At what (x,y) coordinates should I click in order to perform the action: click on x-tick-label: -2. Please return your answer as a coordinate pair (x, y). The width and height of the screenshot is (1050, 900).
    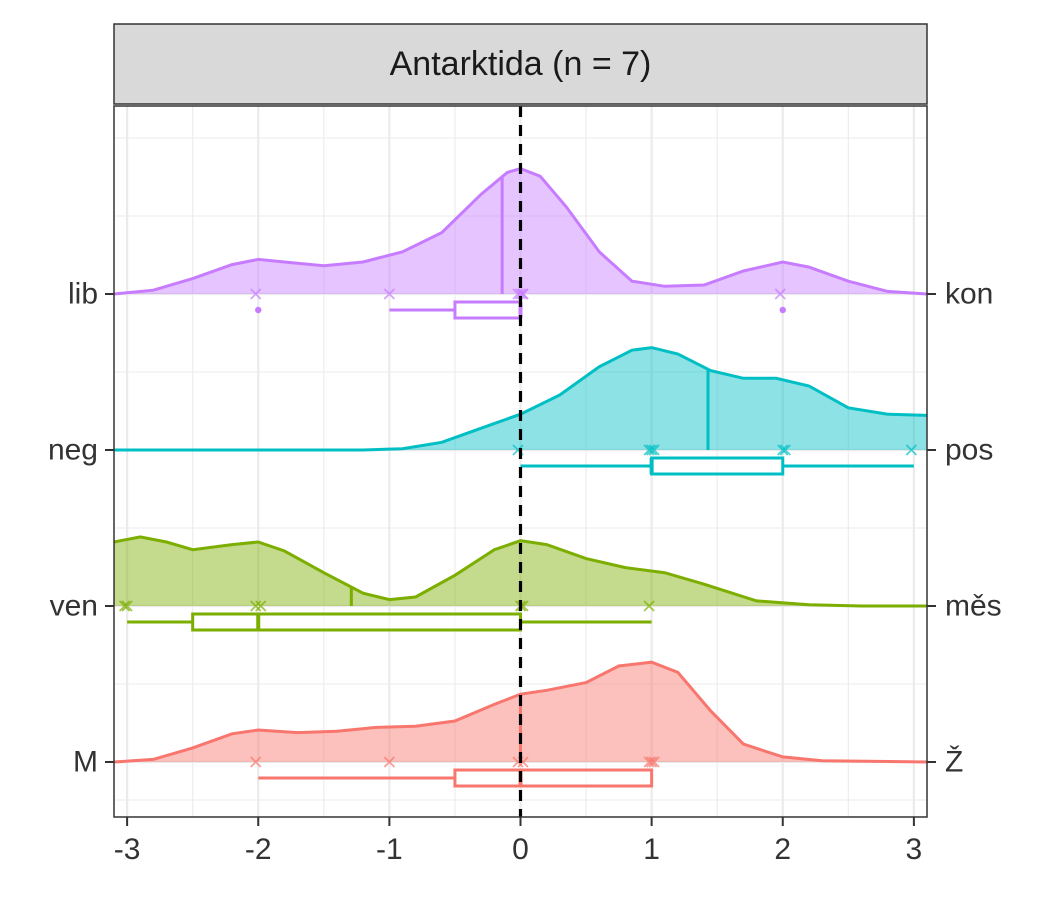
    Looking at the image, I should click on (258, 849).